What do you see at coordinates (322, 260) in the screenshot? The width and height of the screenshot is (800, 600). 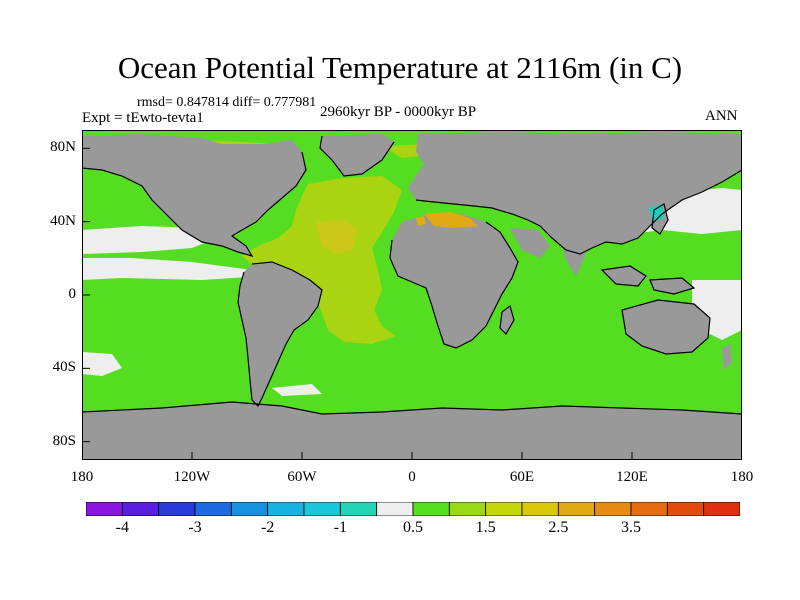 I see `atlantic-warm-zone` at bounding box center [322, 260].